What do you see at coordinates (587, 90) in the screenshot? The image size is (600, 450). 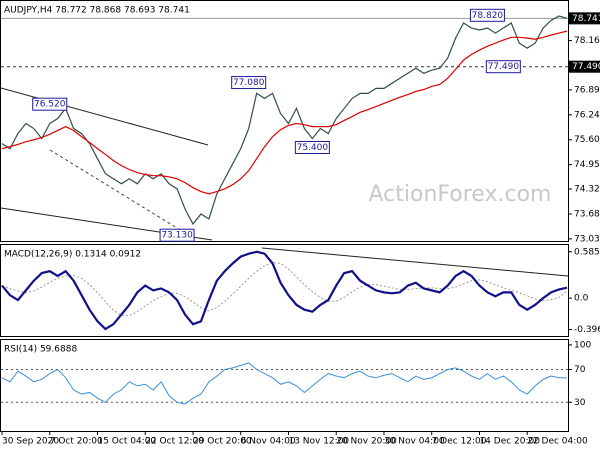 I see `y-tick-label: 76.890` at bounding box center [587, 90].